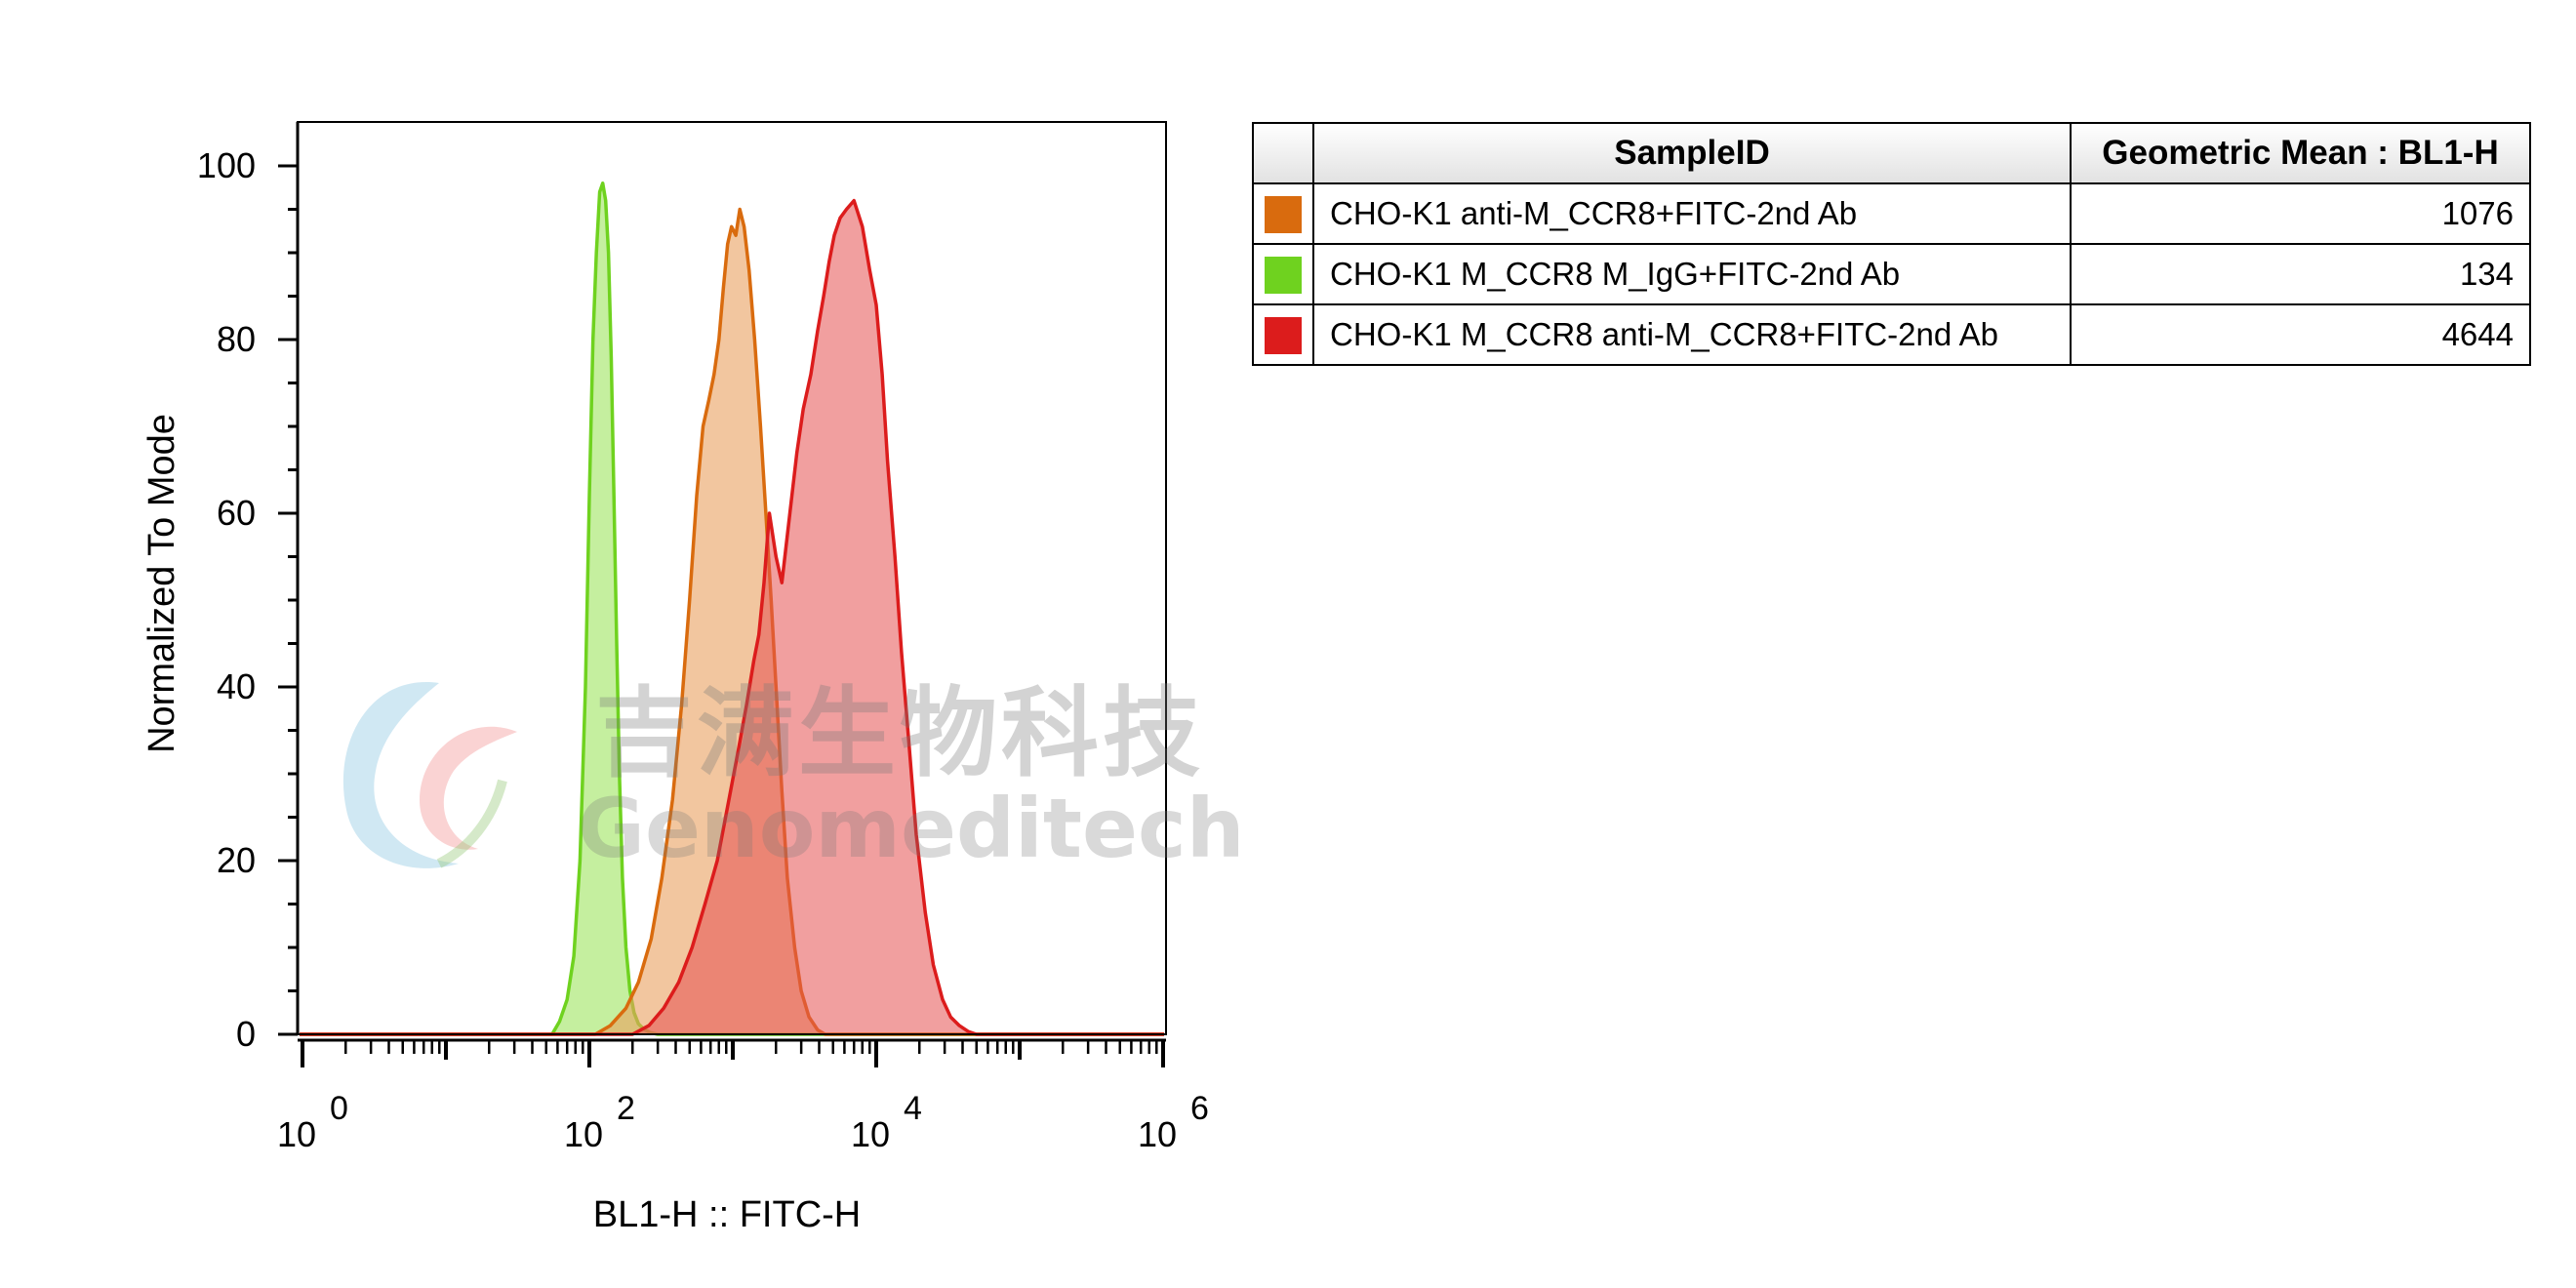  I want to click on legend-header-row: SampleID Geometric Mean : BL1-H, so click(1891, 153).